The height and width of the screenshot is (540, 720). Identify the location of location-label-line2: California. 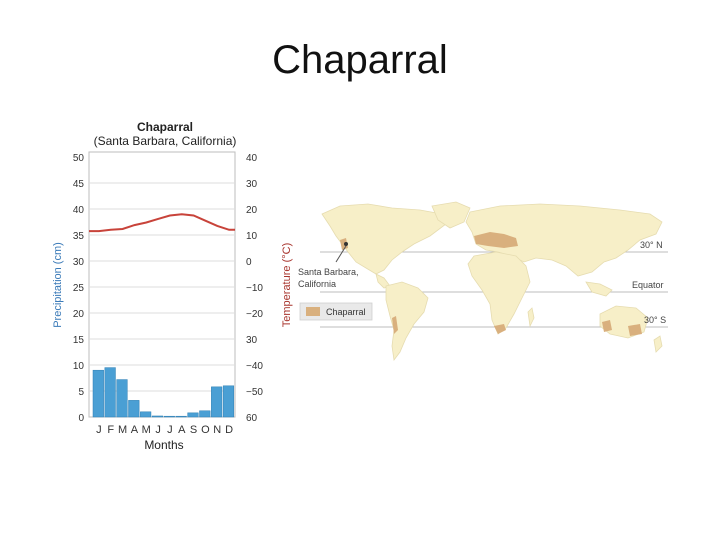
(317, 284).